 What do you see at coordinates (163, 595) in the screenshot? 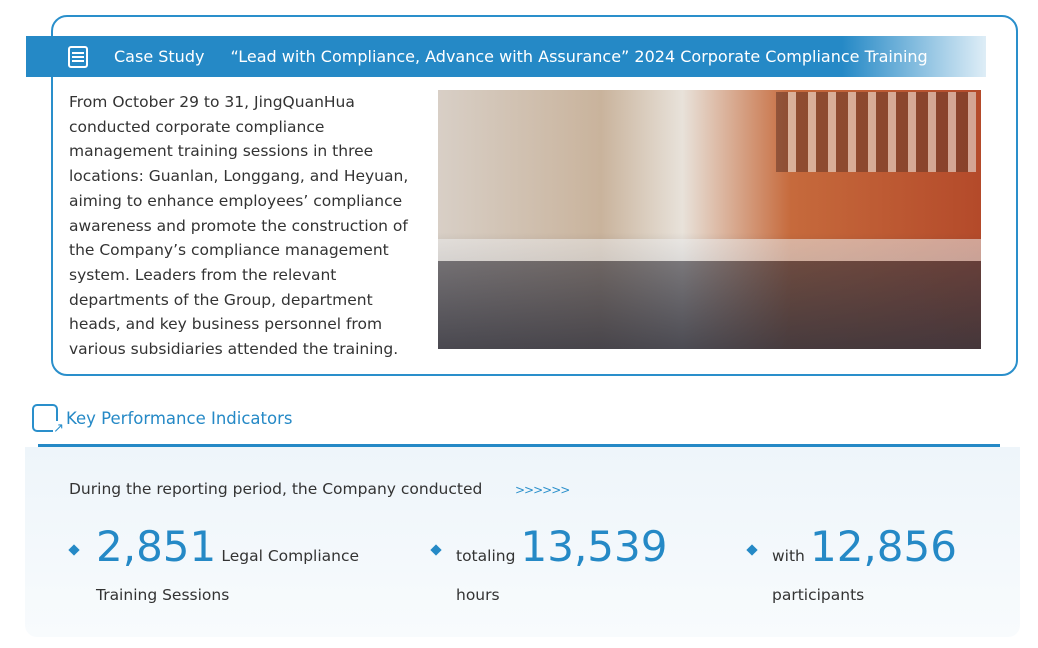
I see `stat-line2: Training Sessions` at bounding box center [163, 595].